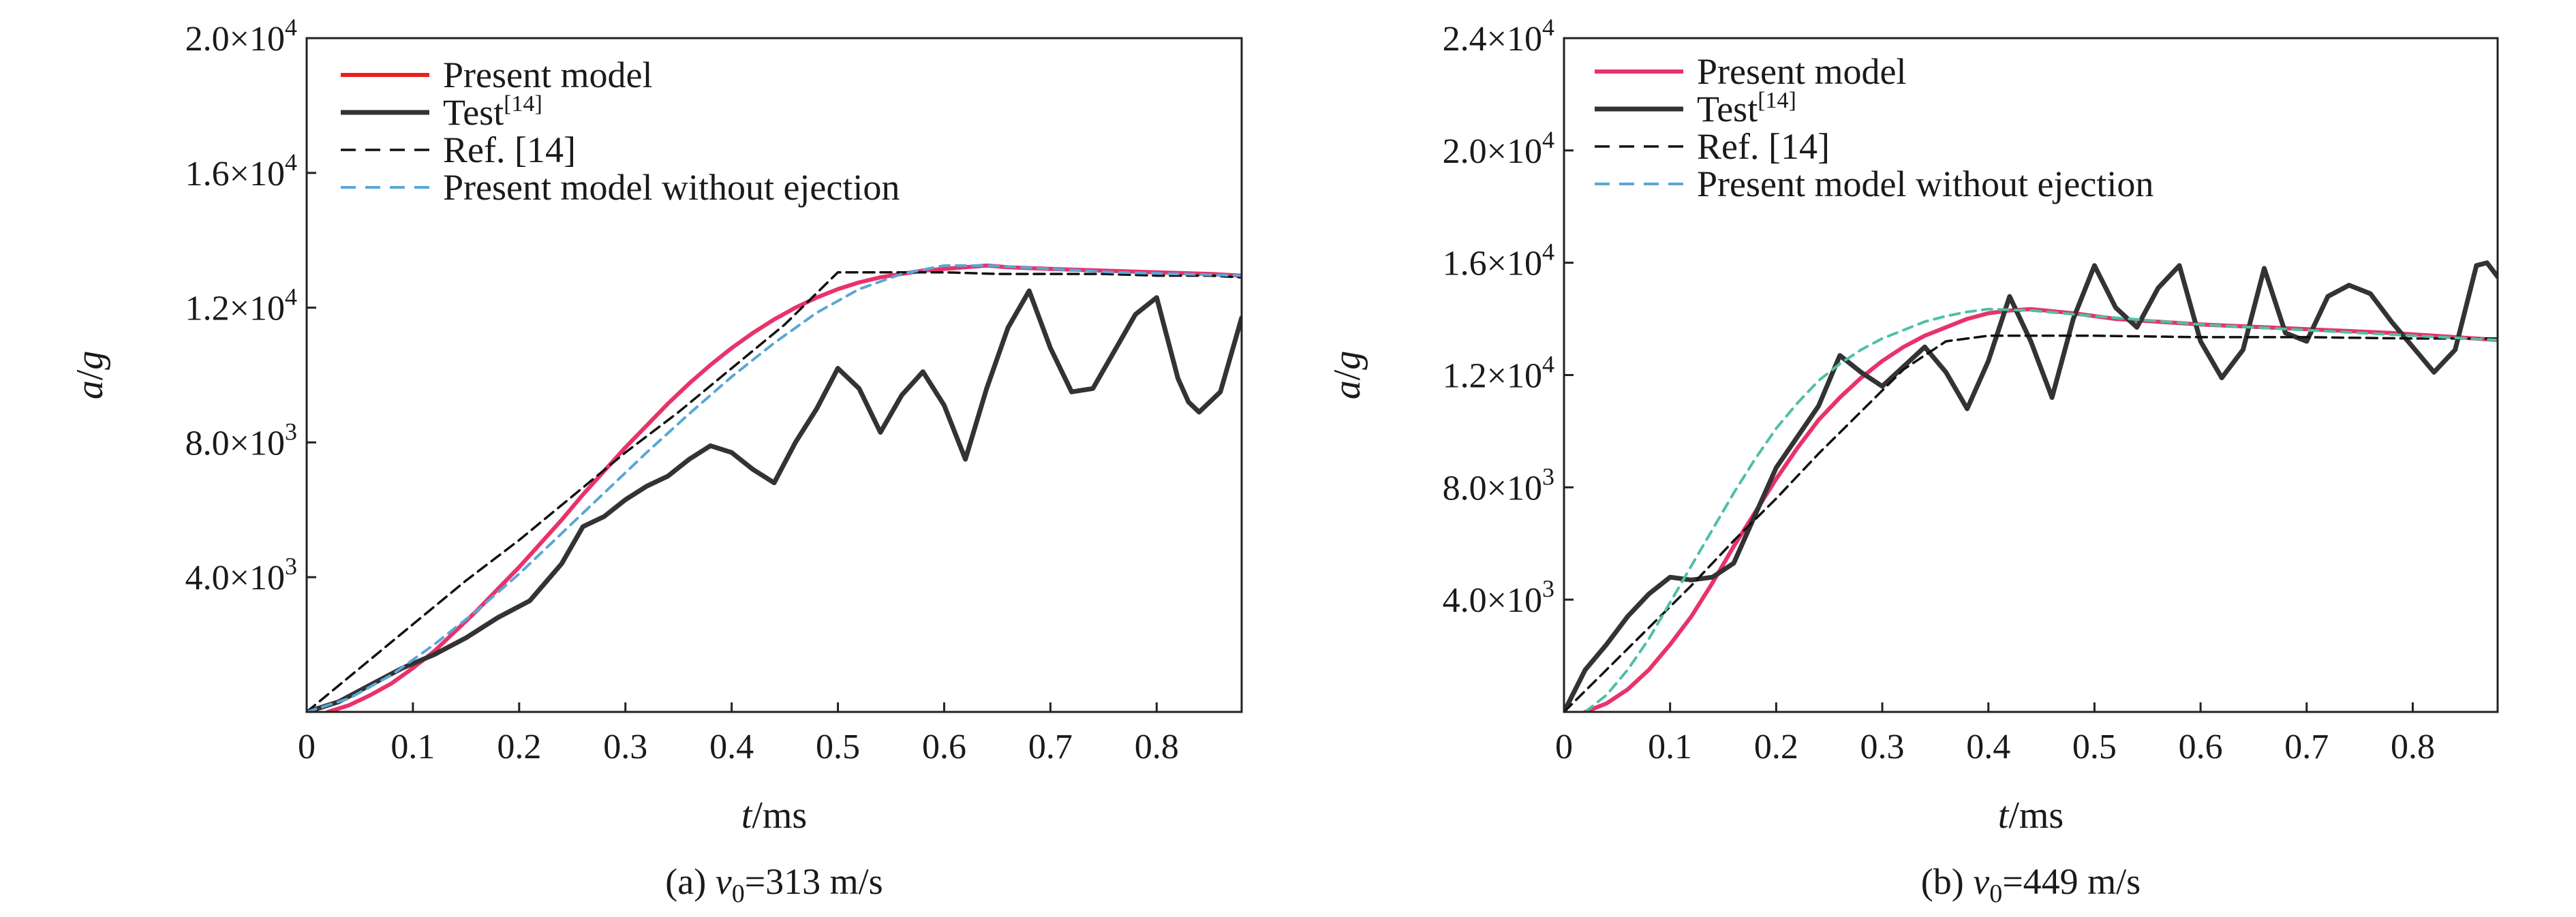  What do you see at coordinates (2031, 884) in the screenshot?
I see `panel-caption: (b) v0=449 m/s` at bounding box center [2031, 884].